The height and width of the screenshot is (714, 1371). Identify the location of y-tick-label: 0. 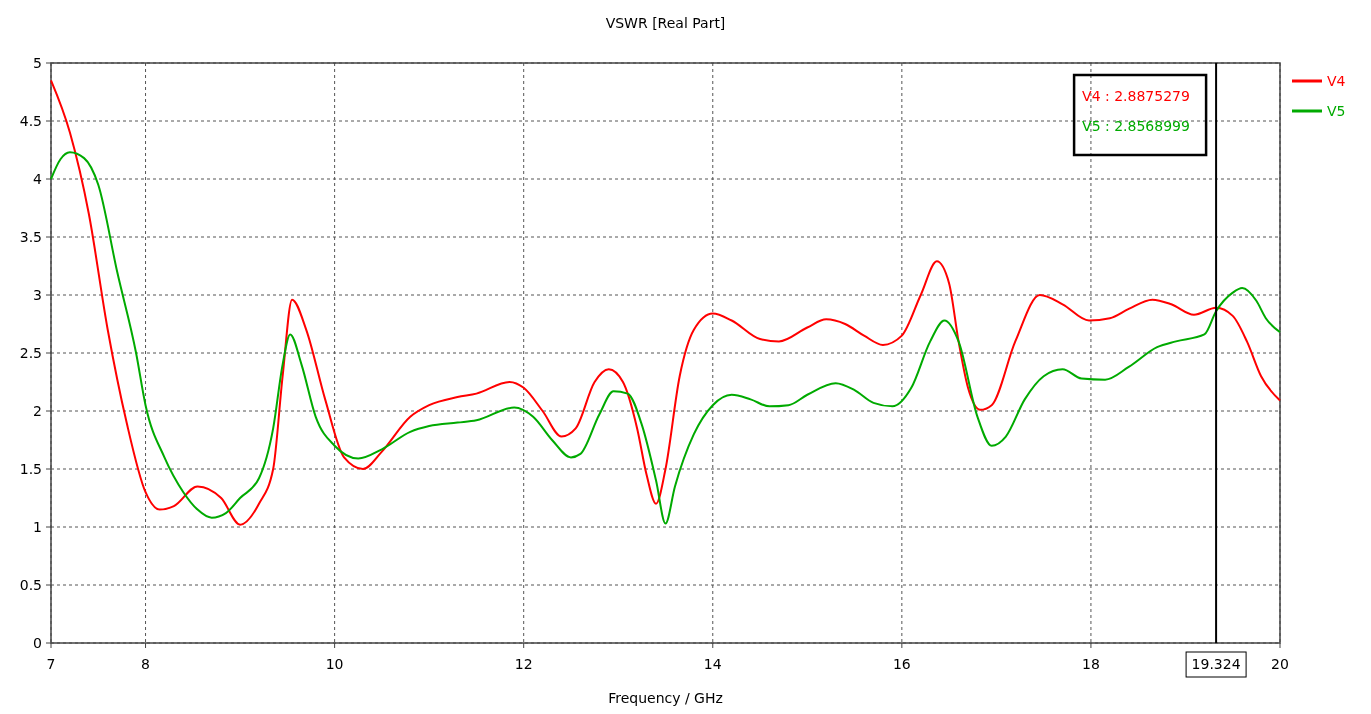
(37, 642).